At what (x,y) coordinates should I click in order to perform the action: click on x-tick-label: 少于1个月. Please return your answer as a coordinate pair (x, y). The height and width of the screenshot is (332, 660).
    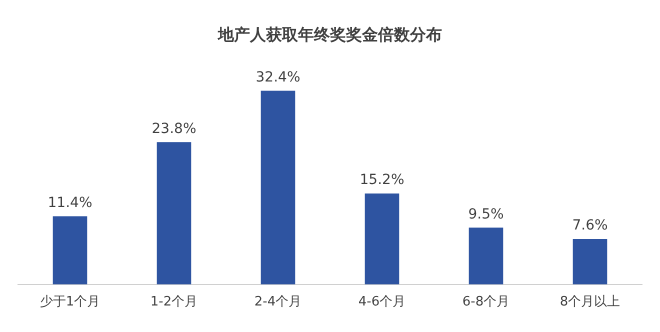
    Looking at the image, I should click on (70, 302).